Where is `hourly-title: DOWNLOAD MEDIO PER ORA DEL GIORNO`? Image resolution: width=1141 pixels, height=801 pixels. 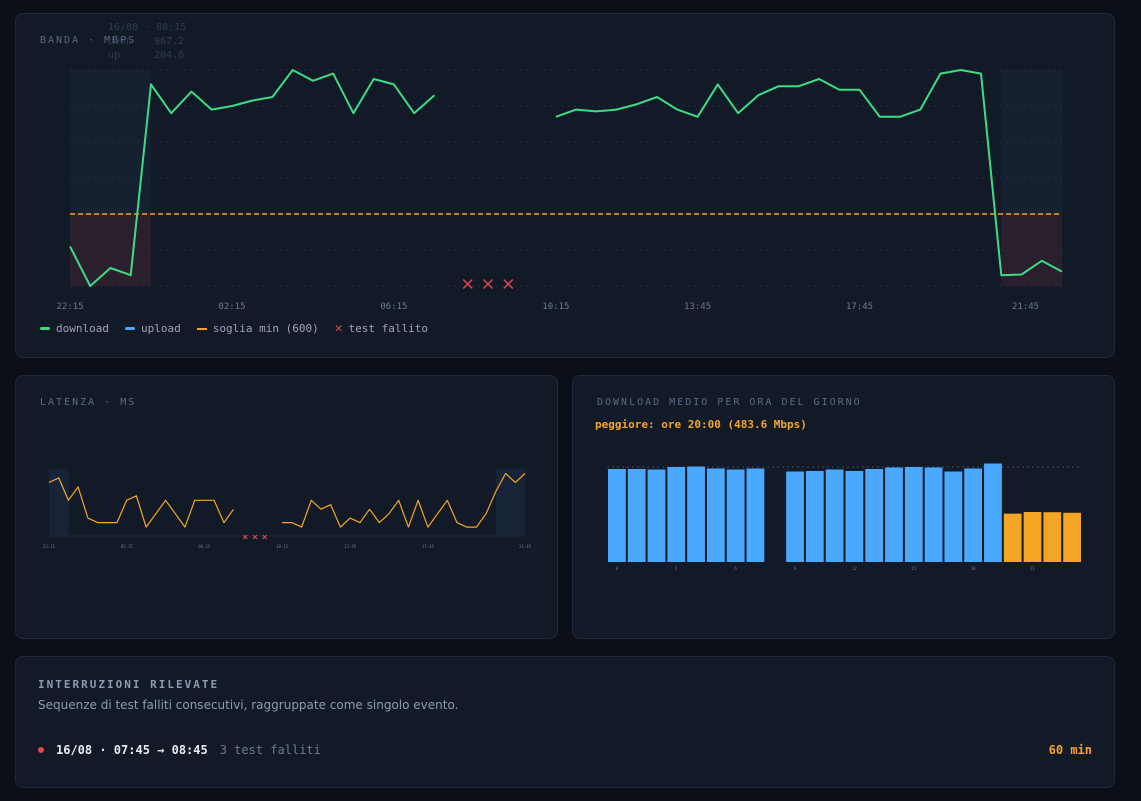 hourly-title: DOWNLOAD MEDIO PER ORA DEL GIORNO is located at coordinates (729, 402).